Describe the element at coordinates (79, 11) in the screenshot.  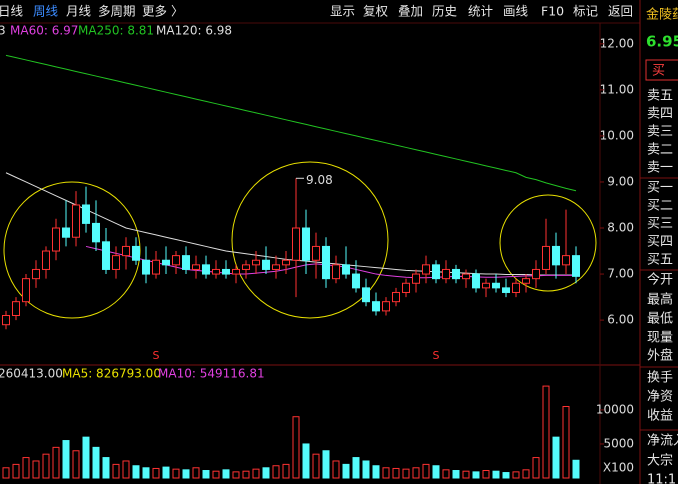
I see `tab: 月线` at that location.